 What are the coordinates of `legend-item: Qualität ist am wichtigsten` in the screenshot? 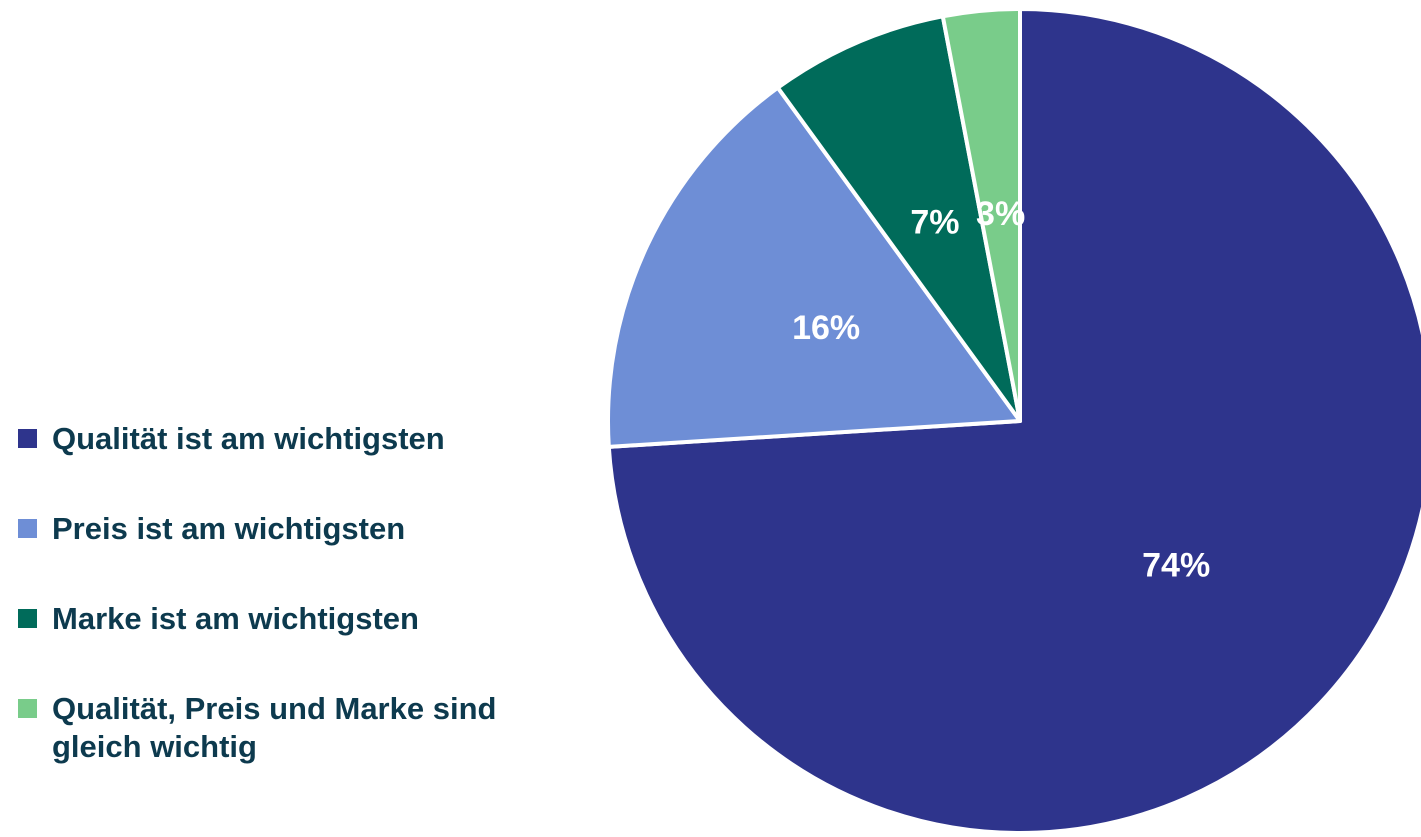 It's located at (298, 439).